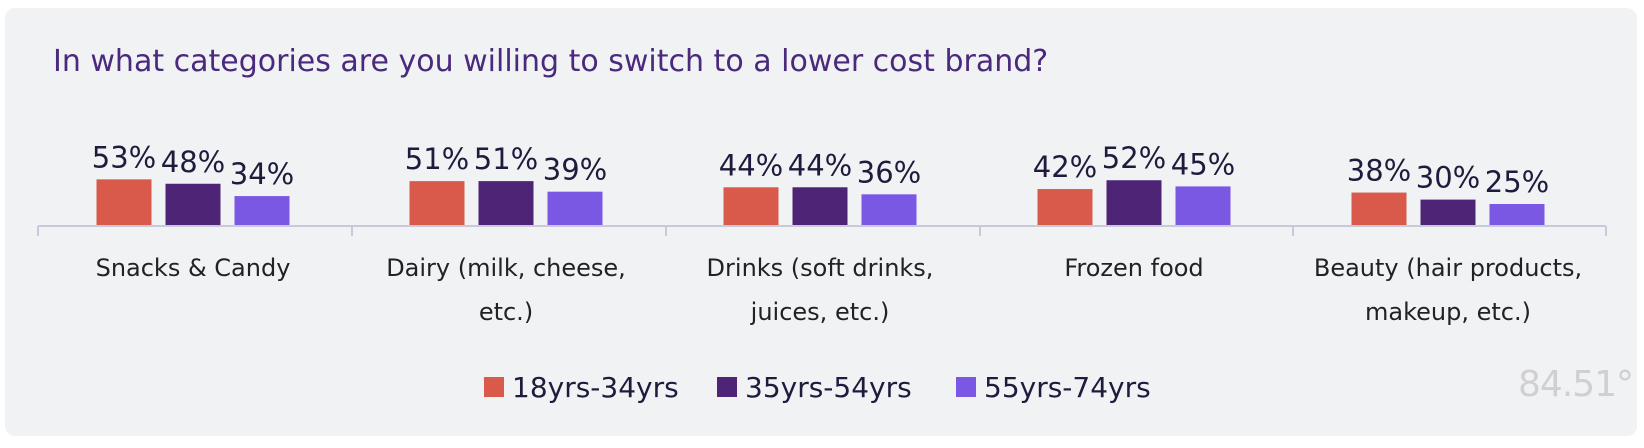 The width and height of the screenshot is (1644, 448). Describe the element at coordinates (1517, 182) in the screenshot. I see `bar-value-label: 25%` at that location.